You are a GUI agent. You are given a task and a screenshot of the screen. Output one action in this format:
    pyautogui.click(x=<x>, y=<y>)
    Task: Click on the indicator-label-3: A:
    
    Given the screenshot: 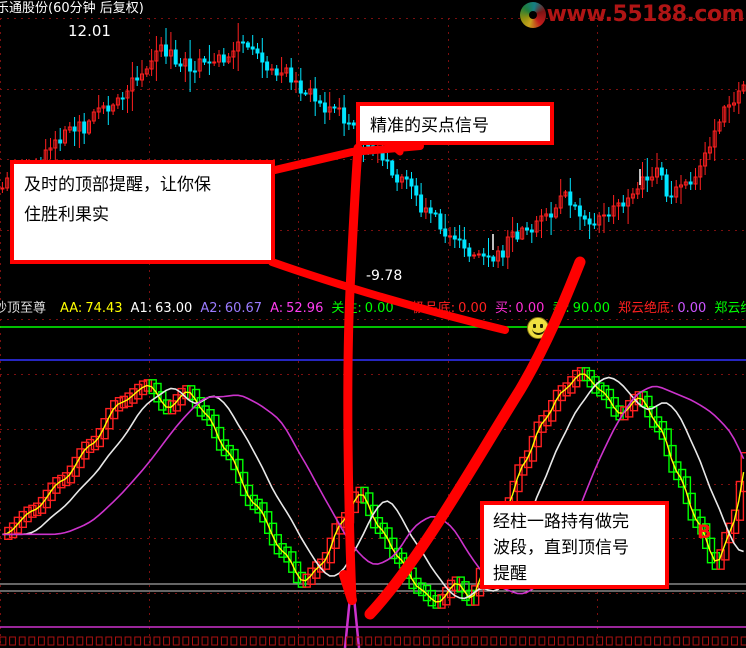 What is the action you would take?
    pyautogui.click(x=277, y=308)
    